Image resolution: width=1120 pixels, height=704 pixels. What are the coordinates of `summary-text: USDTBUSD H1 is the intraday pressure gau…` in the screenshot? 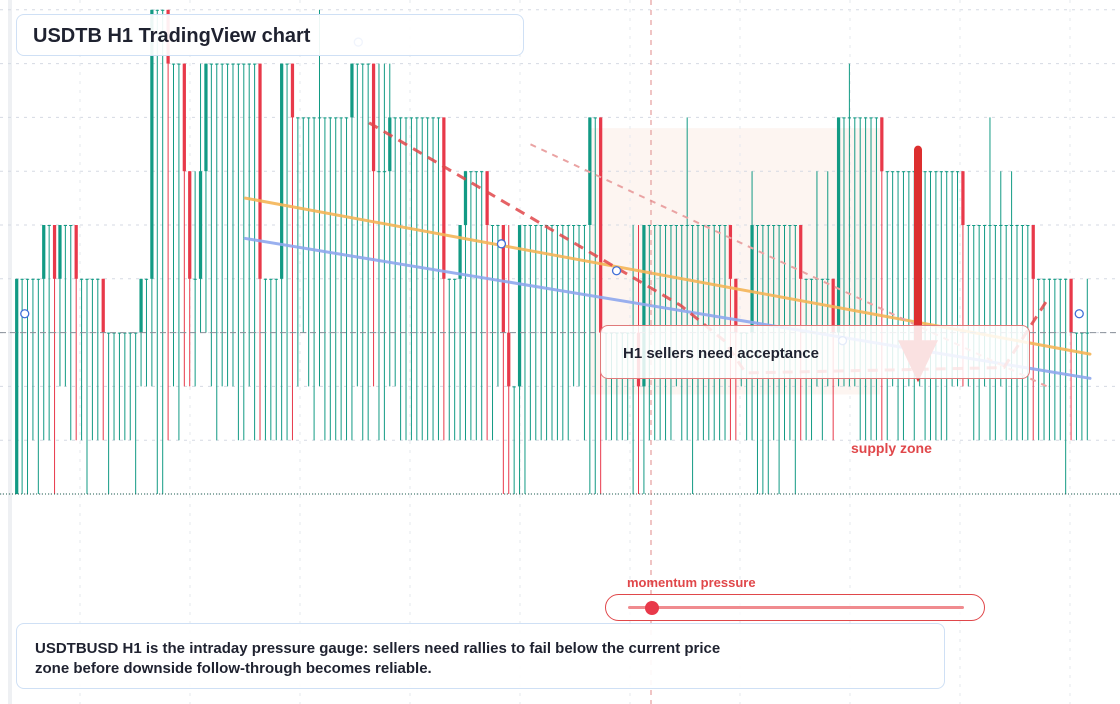 It's located at (378, 658).